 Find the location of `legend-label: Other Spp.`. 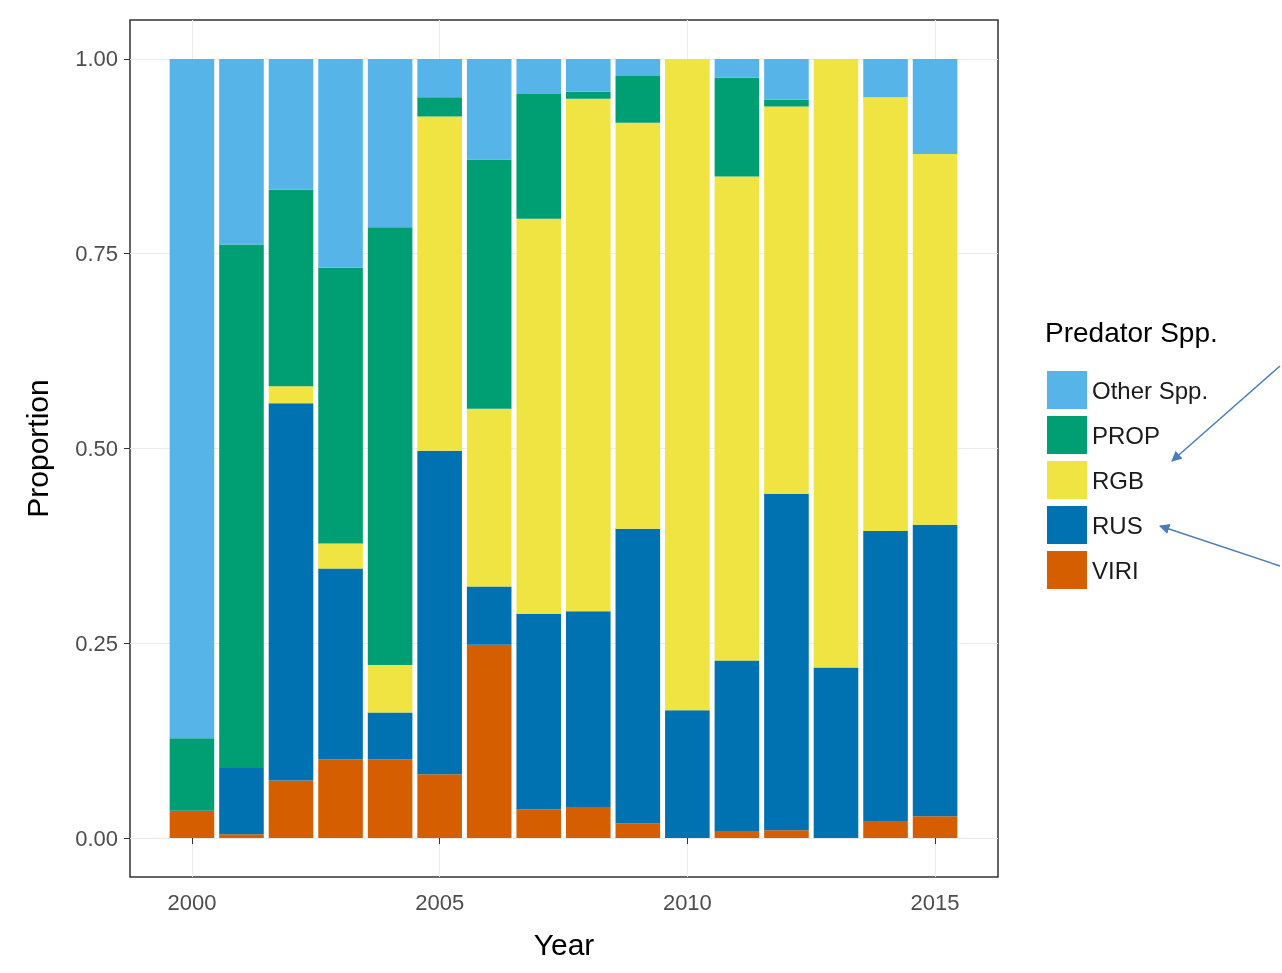

legend-label: Other Spp. is located at coordinates (1150, 390).